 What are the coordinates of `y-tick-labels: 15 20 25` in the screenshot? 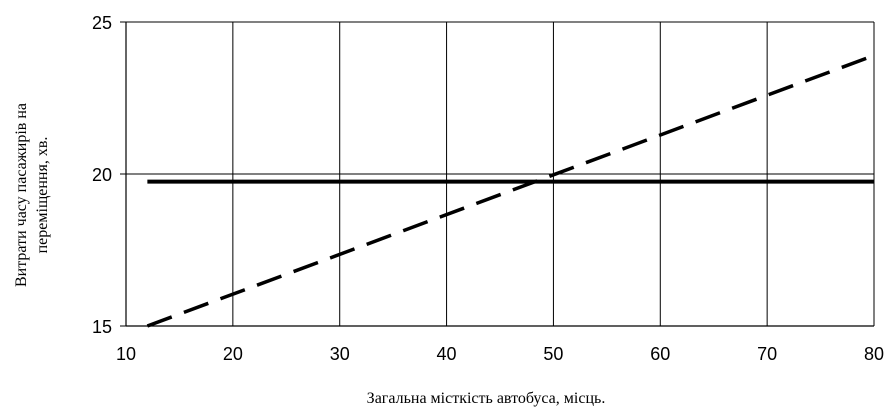 It's located at (102, 175).